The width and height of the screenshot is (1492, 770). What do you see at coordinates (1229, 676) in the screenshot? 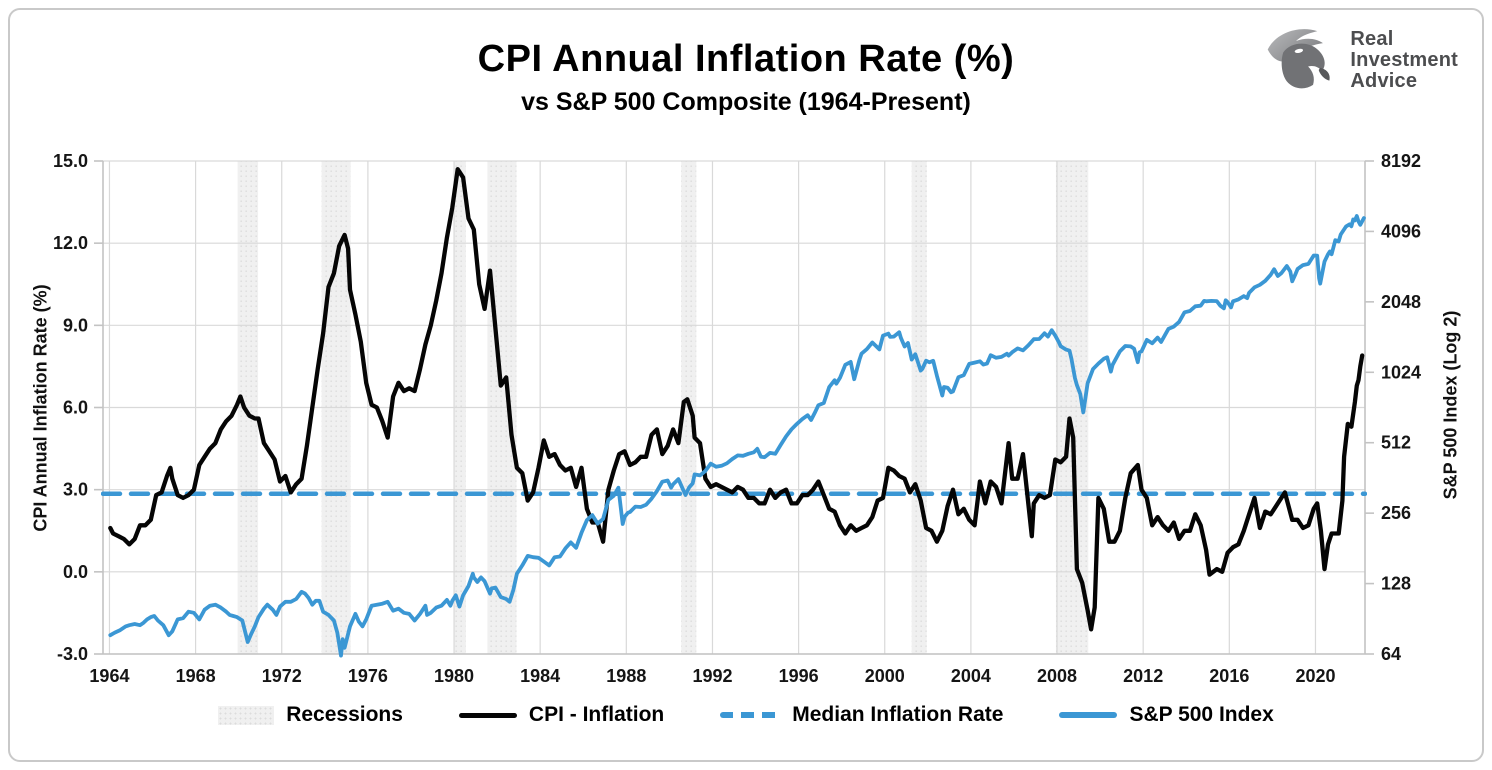
I see `svg-text: 2016` at bounding box center [1229, 676].